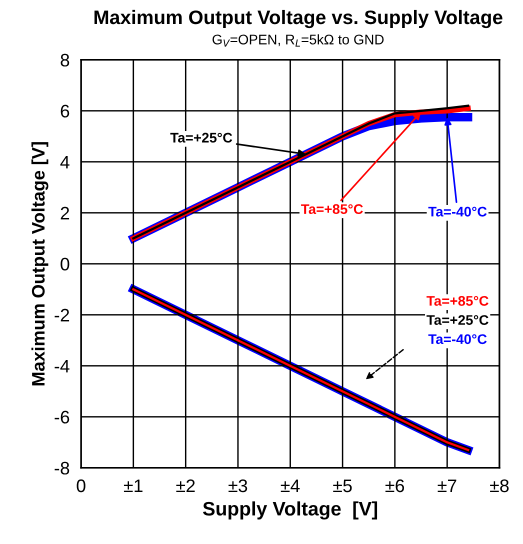  Describe the element at coordinates (62, 315) in the screenshot. I see `y-tick-label: -2` at that location.